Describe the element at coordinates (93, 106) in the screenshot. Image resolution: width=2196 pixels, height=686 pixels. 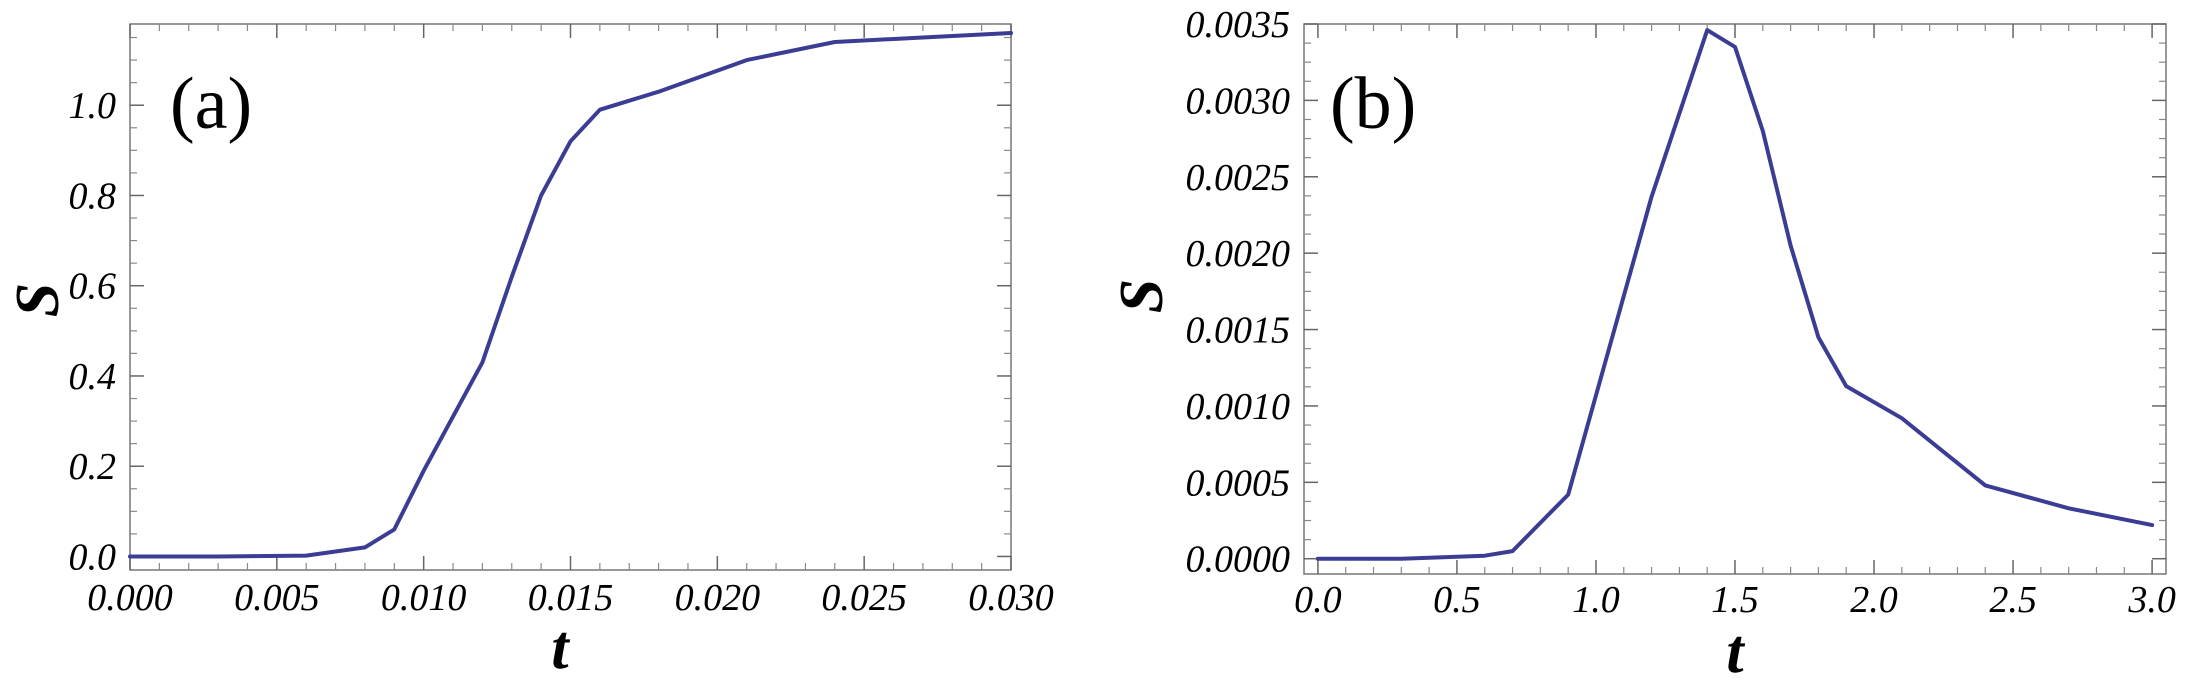
I see `y-tick-label: 1.0` at that location.